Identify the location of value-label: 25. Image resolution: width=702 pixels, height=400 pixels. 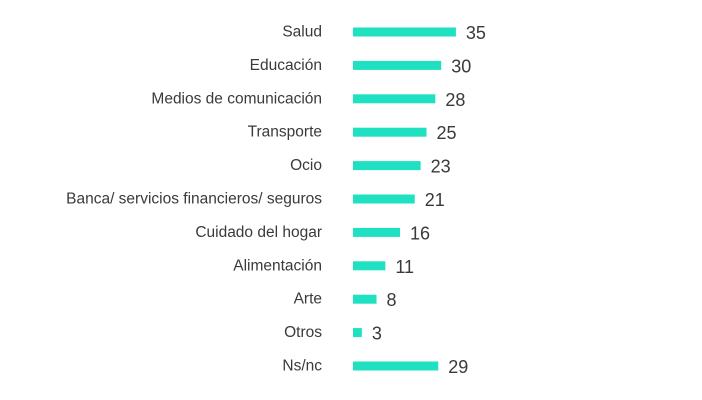
(447, 133).